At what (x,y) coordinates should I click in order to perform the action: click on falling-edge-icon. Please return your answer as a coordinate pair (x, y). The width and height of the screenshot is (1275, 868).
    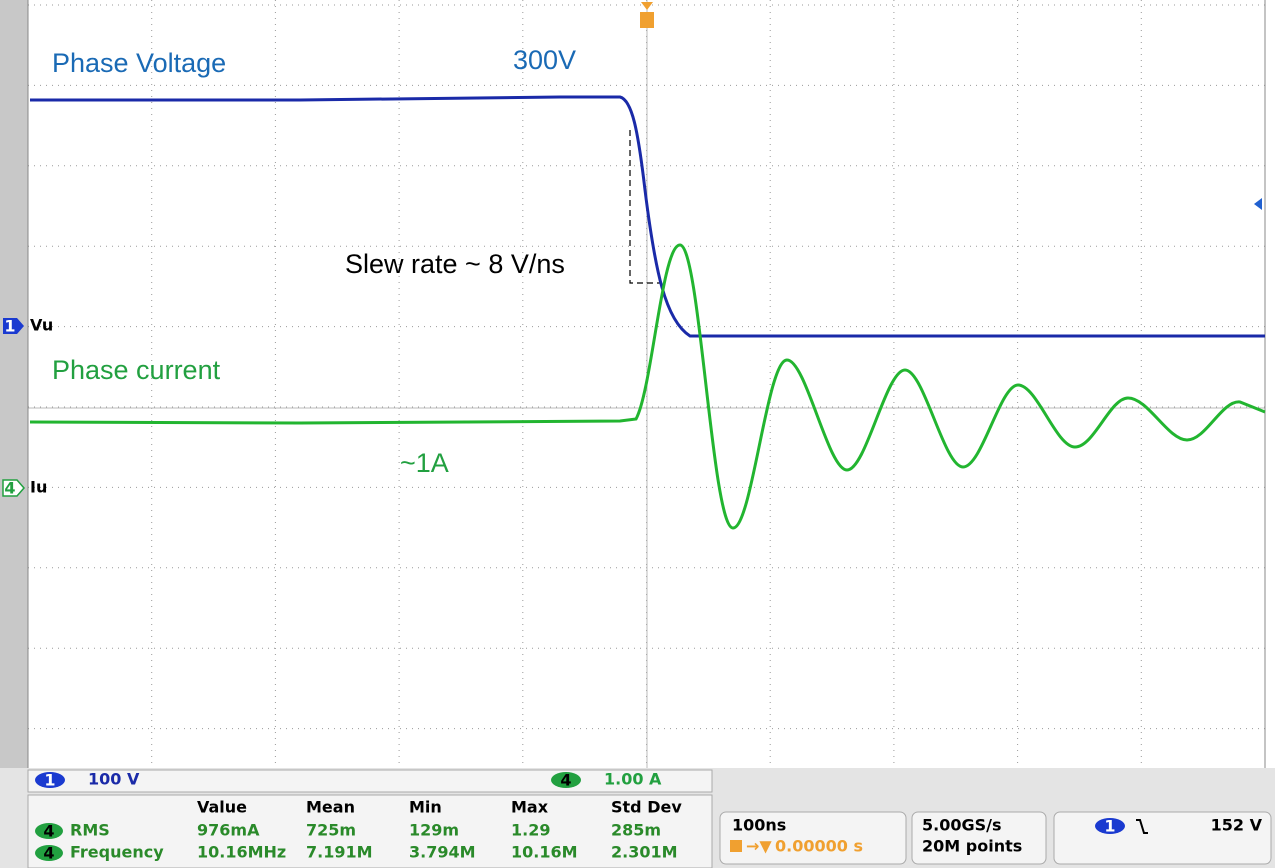
    Looking at the image, I should click on (1142, 826).